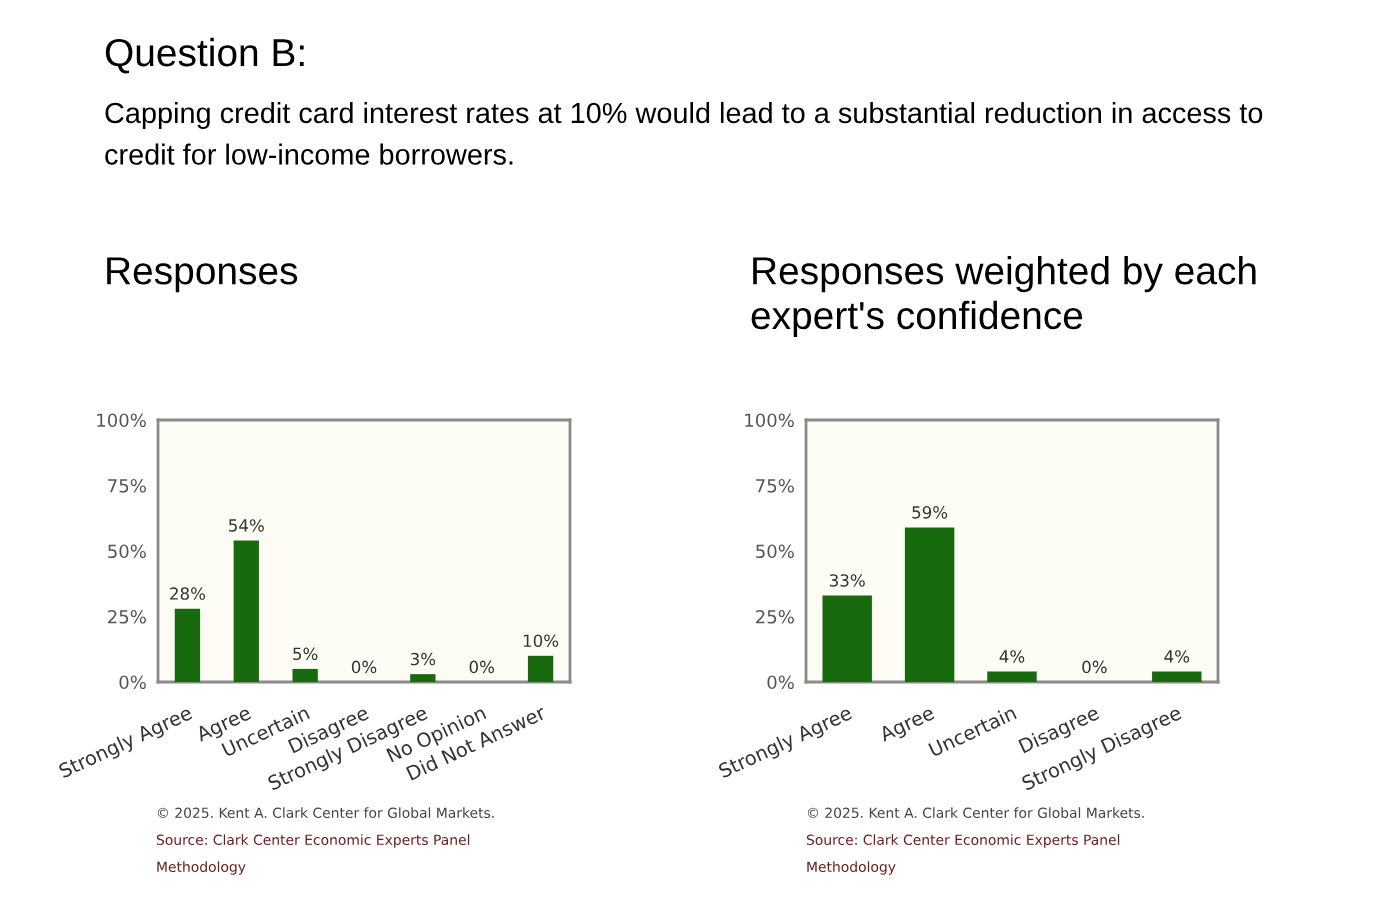 This screenshot has height=912, width=1400. What do you see at coordinates (541, 641) in the screenshot?
I see `data-label: 10%` at bounding box center [541, 641].